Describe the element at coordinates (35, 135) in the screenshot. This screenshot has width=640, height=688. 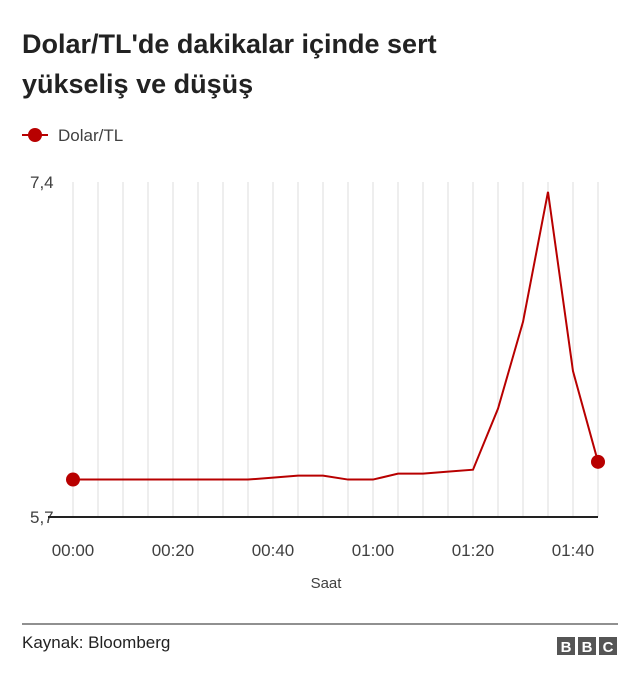
I see `legend-marker` at that location.